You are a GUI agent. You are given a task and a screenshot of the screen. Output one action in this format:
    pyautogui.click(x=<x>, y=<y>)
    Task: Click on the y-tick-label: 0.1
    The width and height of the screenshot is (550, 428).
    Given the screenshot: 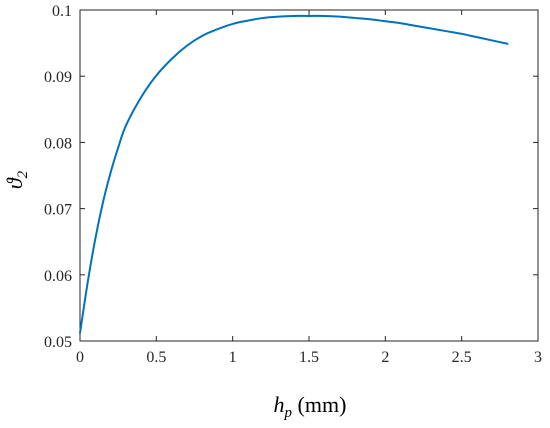 What is the action you would take?
    pyautogui.click(x=62, y=11)
    